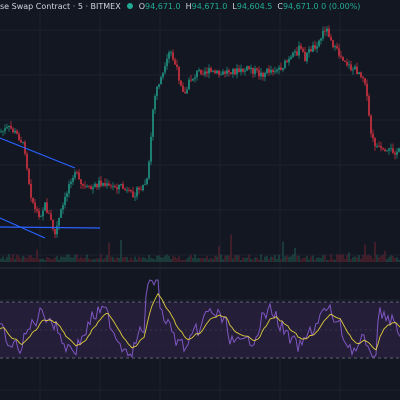 This screenshot has width=400, height=400. Describe the element at coordinates (159, 6) in the screenshot. I see `ohlc-open: O94,671.0` at that location.